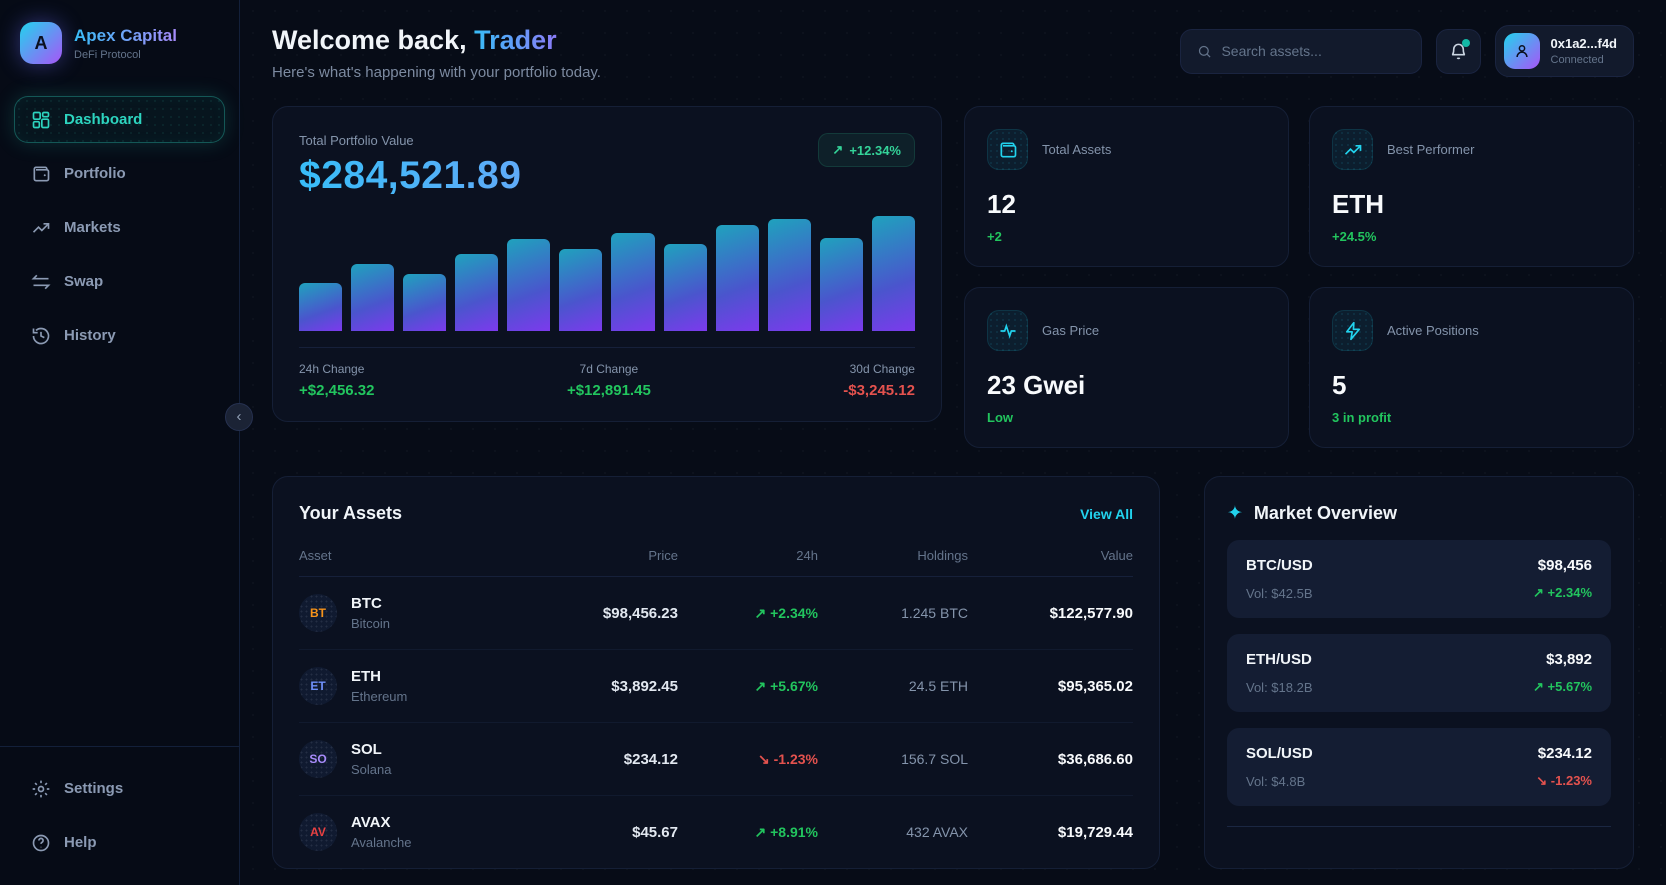  Describe the element at coordinates (1095, 686) in the screenshot. I see `asset-value: $95,365.02` at that location.